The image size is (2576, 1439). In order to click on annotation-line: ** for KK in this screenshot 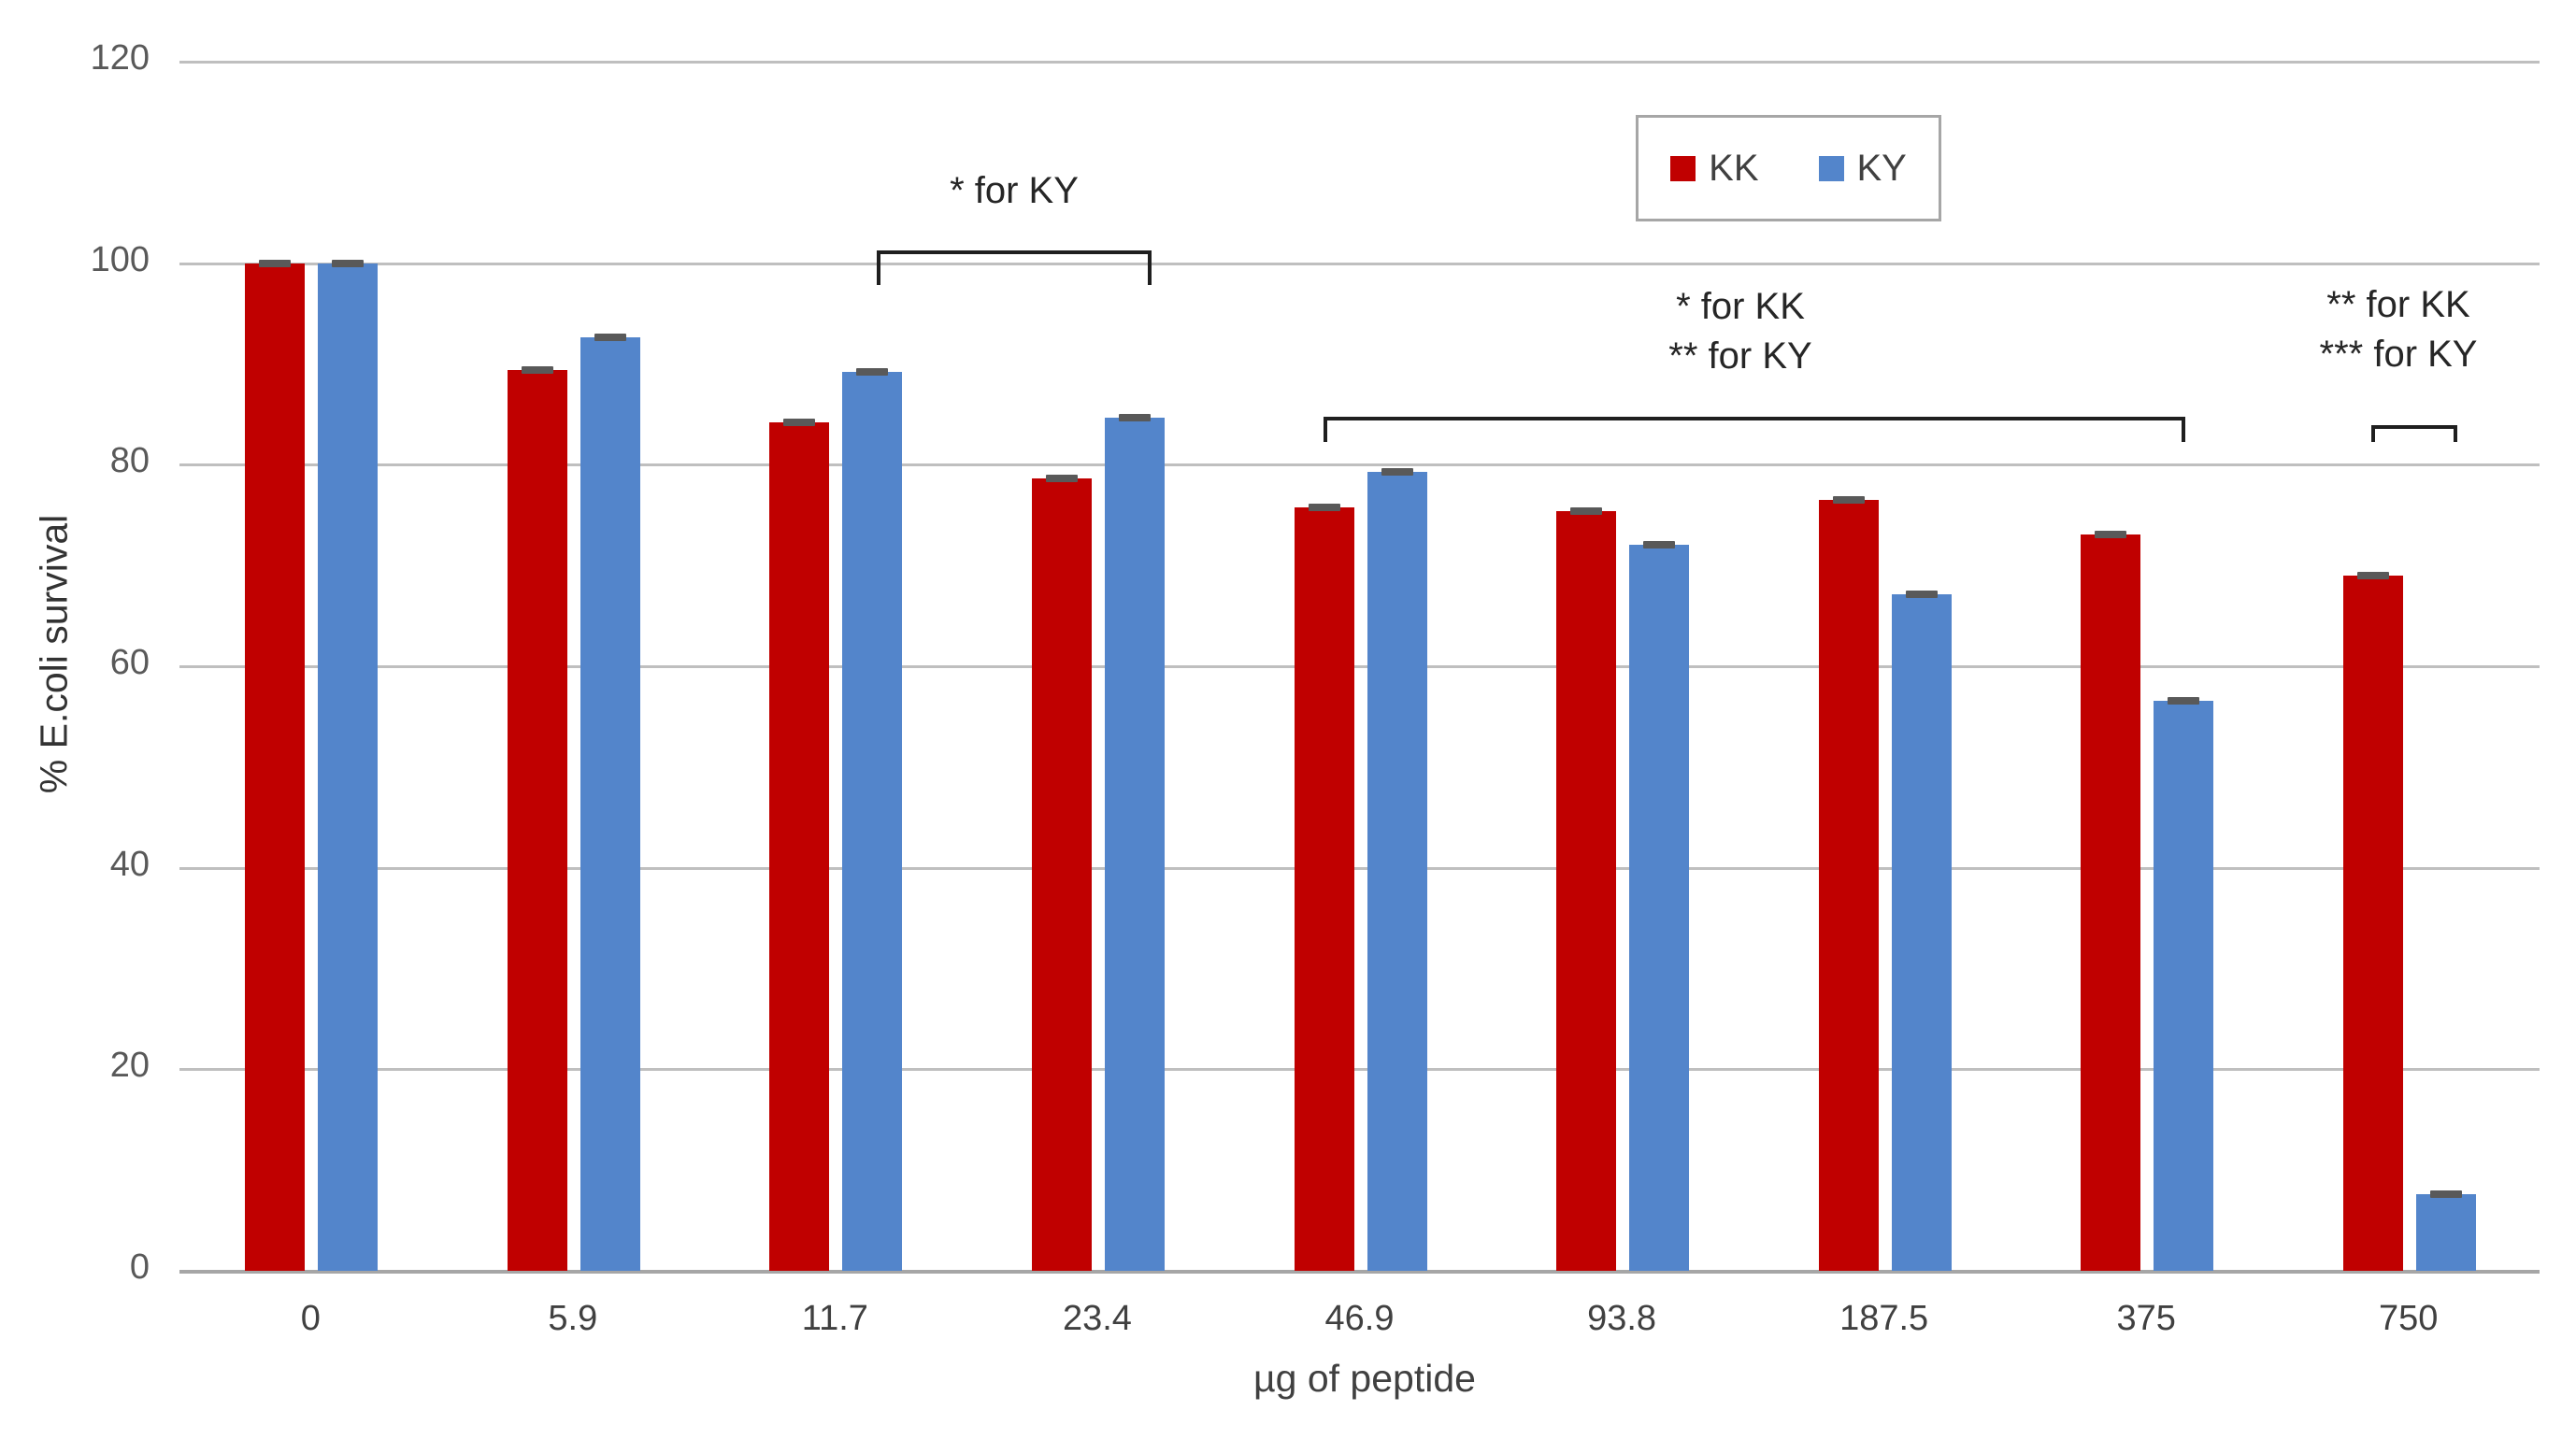, I will do `click(2398, 304)`.